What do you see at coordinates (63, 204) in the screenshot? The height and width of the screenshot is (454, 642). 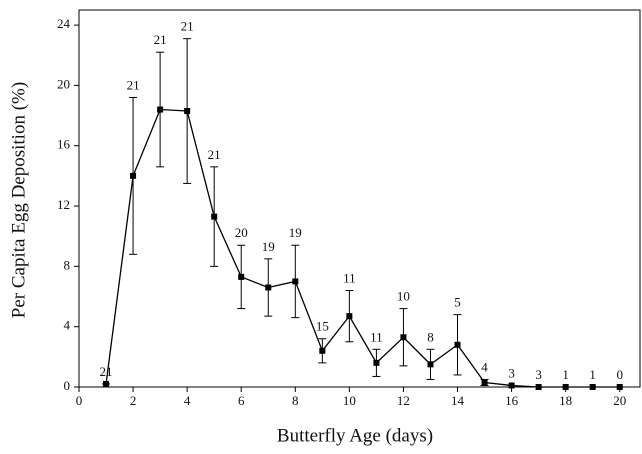 I see `y-tick-label: 12` at bounding box center [63, 204].